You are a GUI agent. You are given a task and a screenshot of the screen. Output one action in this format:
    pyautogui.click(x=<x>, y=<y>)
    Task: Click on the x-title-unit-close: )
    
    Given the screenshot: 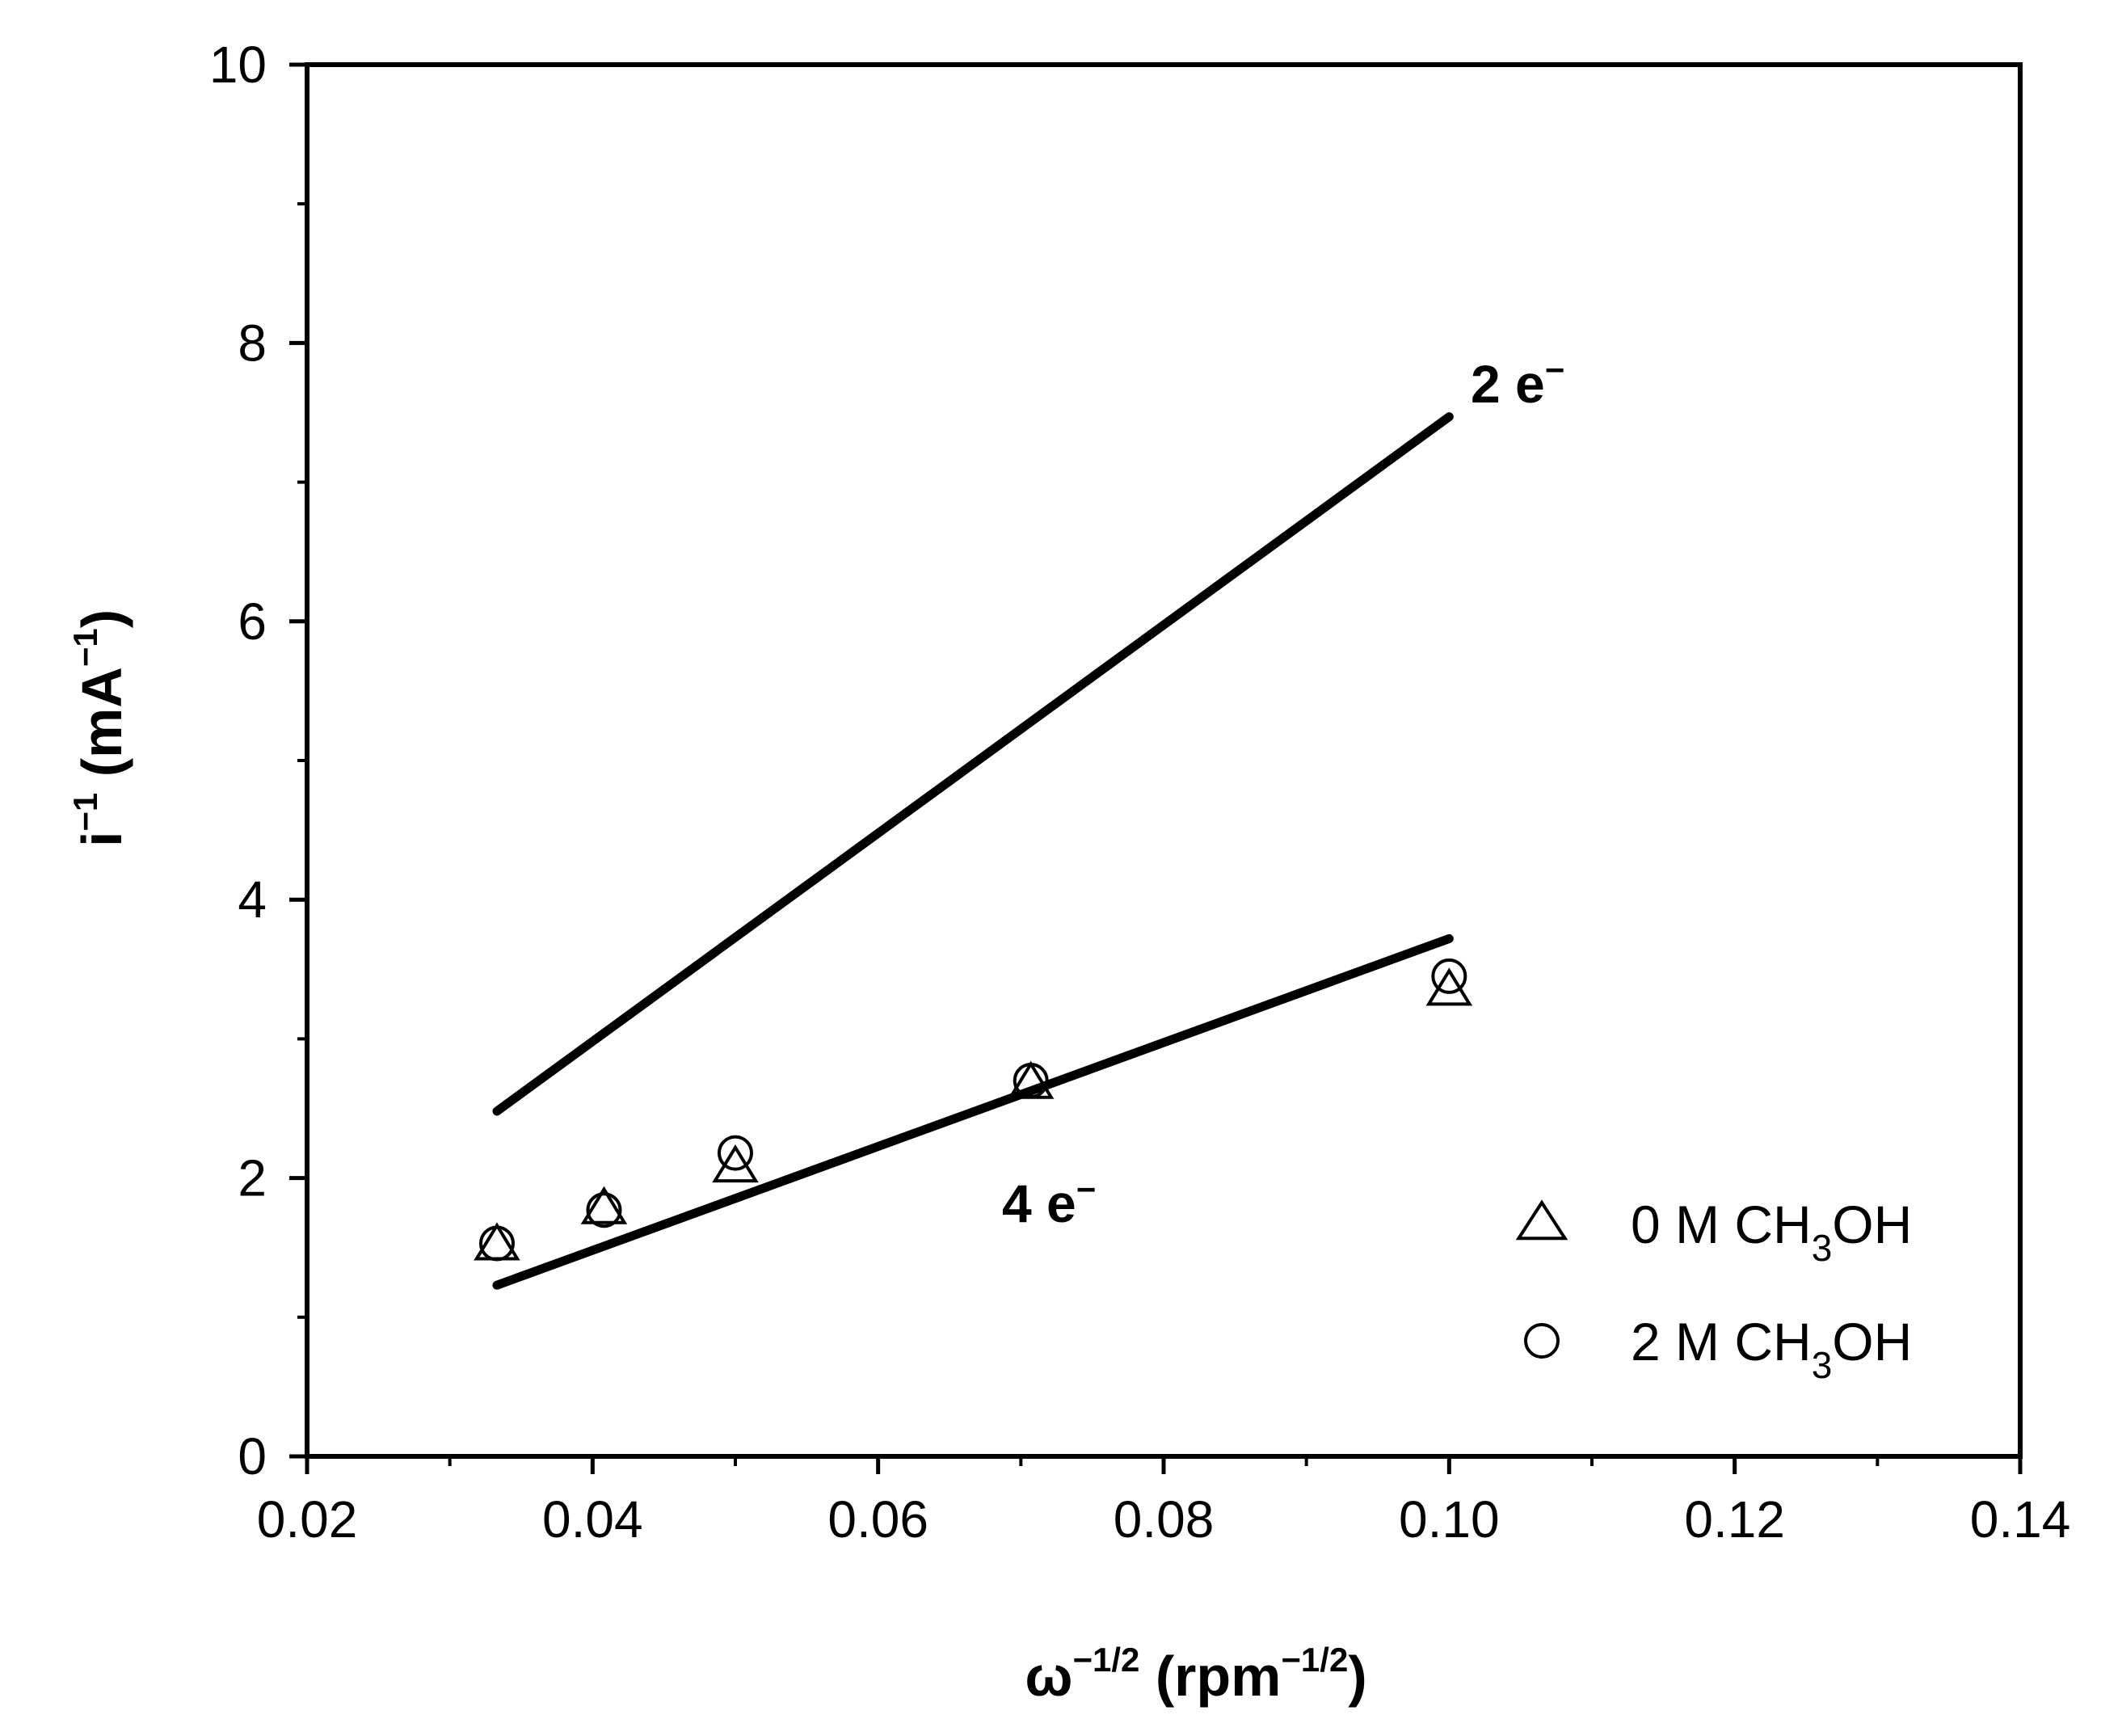 What is the action you would take?
    pyautogui.click(x=1357, y=1676)
    